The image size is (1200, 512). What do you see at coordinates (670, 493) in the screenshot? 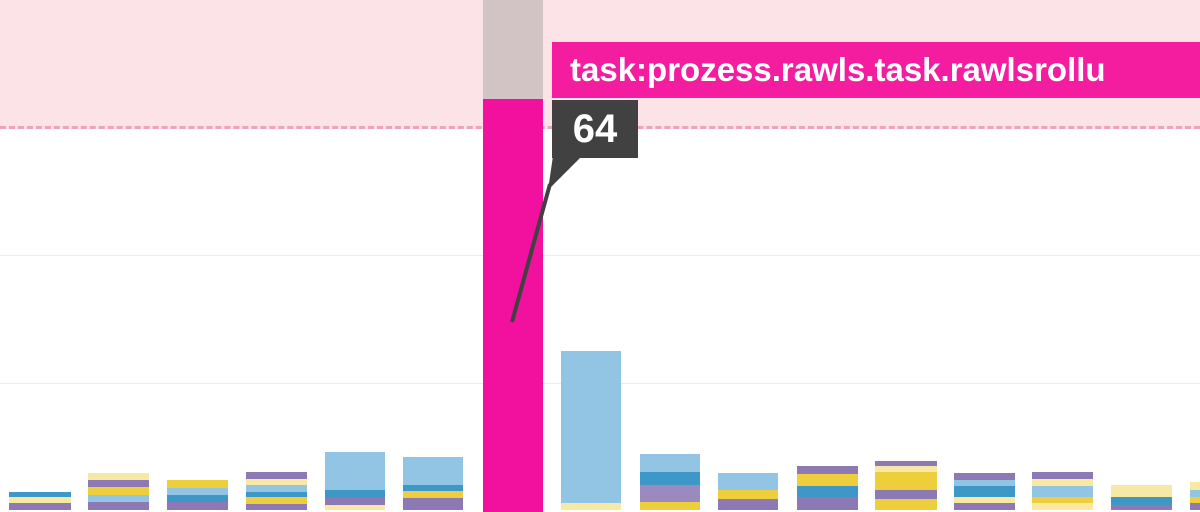
I see `bar-segment-purple_light` at bounding box center [670, 493].